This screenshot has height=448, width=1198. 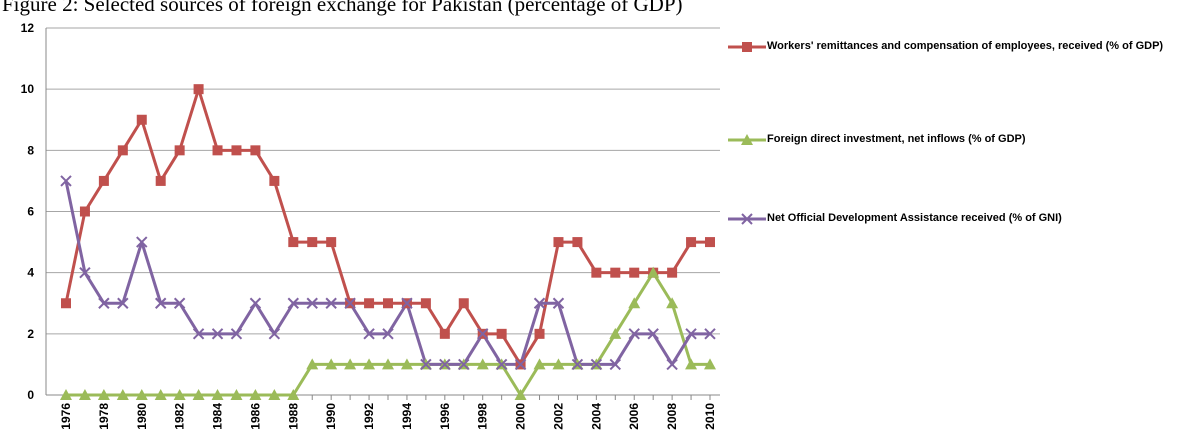 I want to click on x-tick-label: 1982, so click(x=180, y=416).